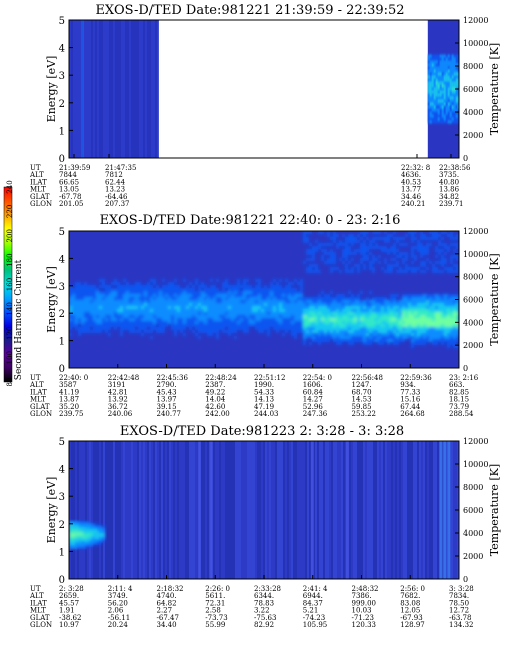  Describe the element at coordinates (457, 385) in the screenshot. I see `ephemeris-value: 663.` at that location.